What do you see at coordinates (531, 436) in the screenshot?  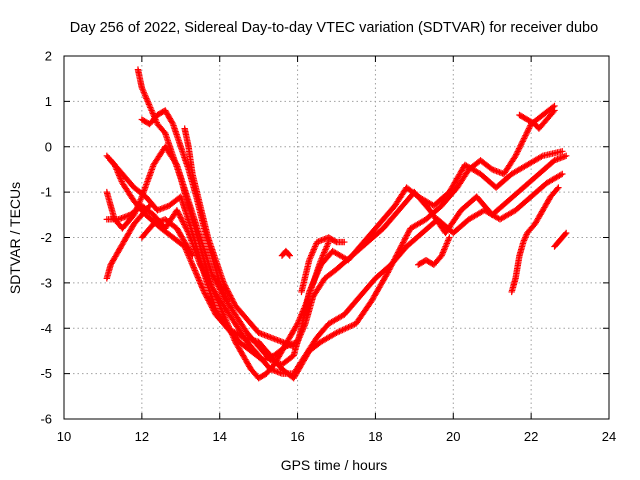 I see `x-tick-label: 22` at bounding box center [531, 436].